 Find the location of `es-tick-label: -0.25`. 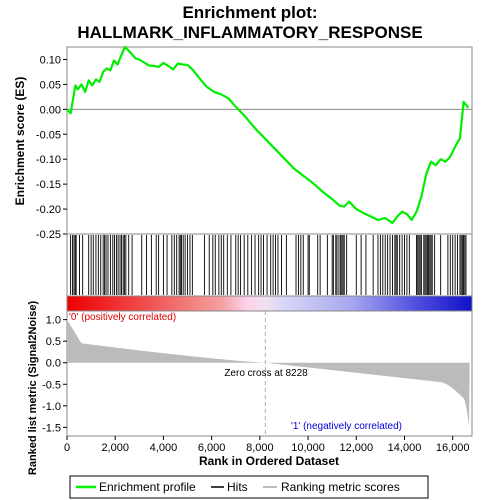

es-tick-label: -0.25 is located at coordinates (48, 235).